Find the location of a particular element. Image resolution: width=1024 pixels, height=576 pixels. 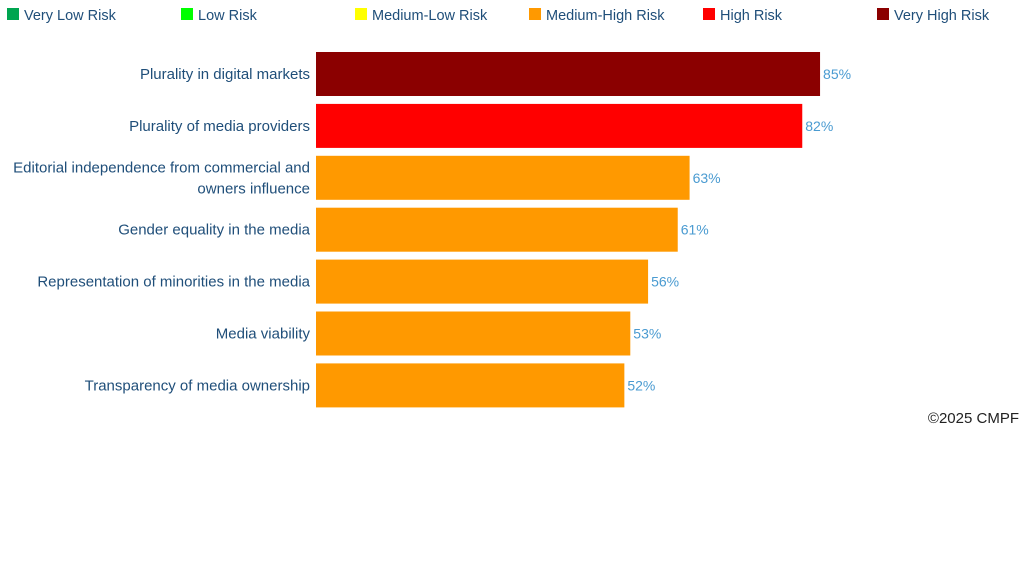

legend-label-0: Very Low Risk is located at coordinates (70, 16).